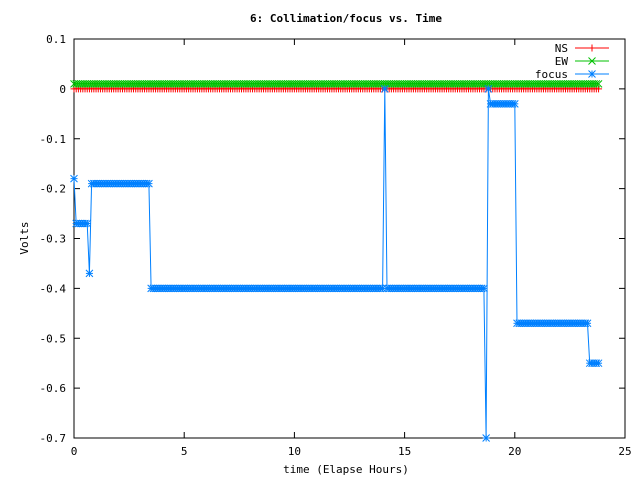 This screenshot has height=480, width=640. I want to click on y-tick-label: -0.5, so click(53, 338).